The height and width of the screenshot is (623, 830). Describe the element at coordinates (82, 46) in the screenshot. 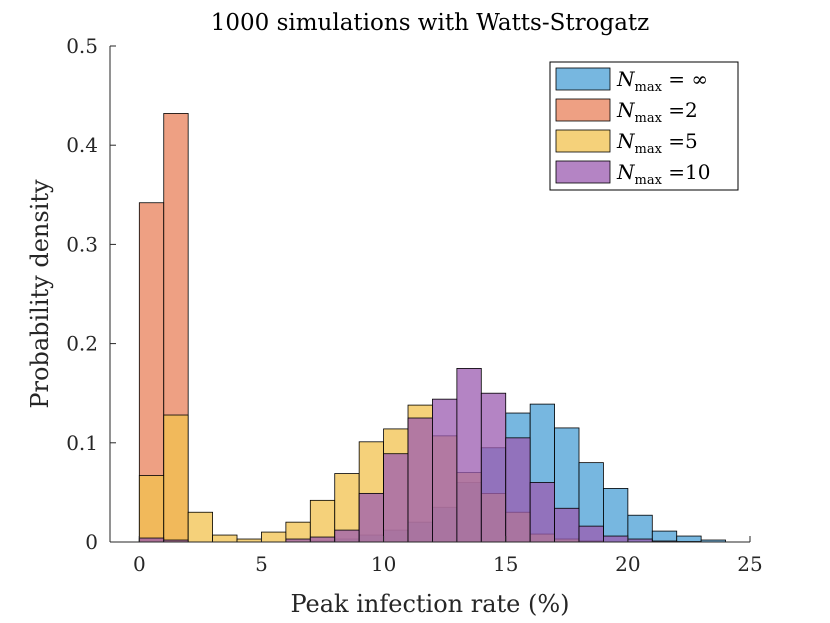

I see `y-tick-label: 0.5` at that location.